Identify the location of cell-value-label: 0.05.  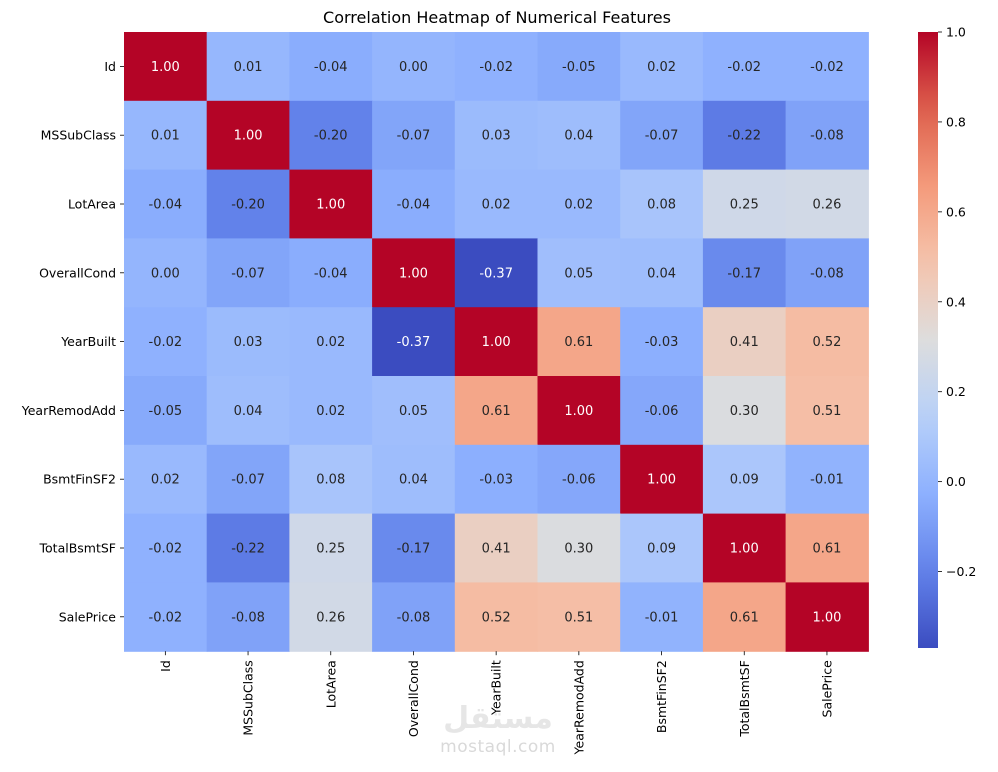
(413, 411).